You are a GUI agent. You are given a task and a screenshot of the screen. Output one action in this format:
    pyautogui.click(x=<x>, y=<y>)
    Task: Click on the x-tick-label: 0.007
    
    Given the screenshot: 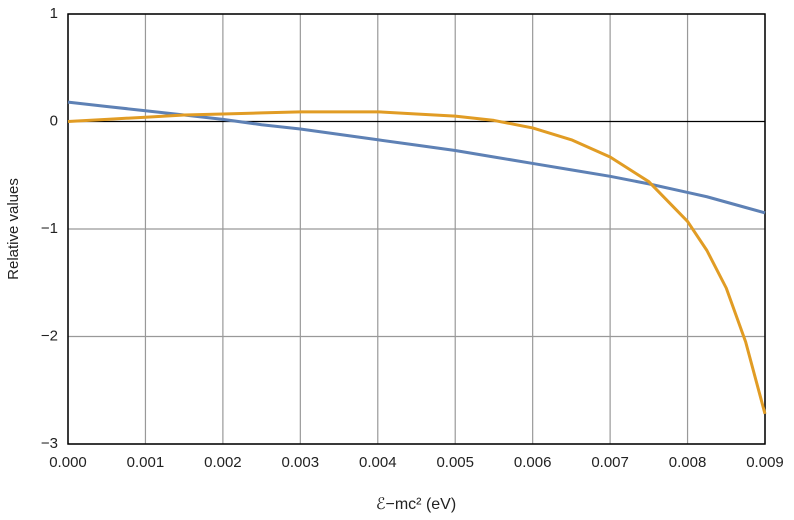 What is the action you would take?
    pyautogui.click(x=610, y=462)
    